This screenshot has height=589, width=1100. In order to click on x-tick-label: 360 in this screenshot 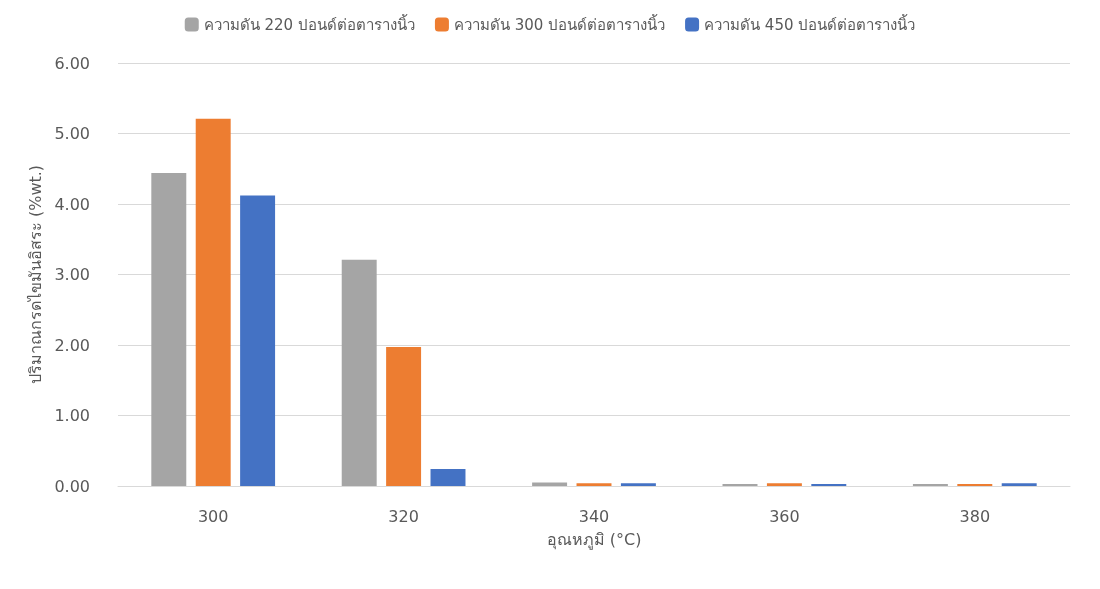, I will do `click(784, 516)`.